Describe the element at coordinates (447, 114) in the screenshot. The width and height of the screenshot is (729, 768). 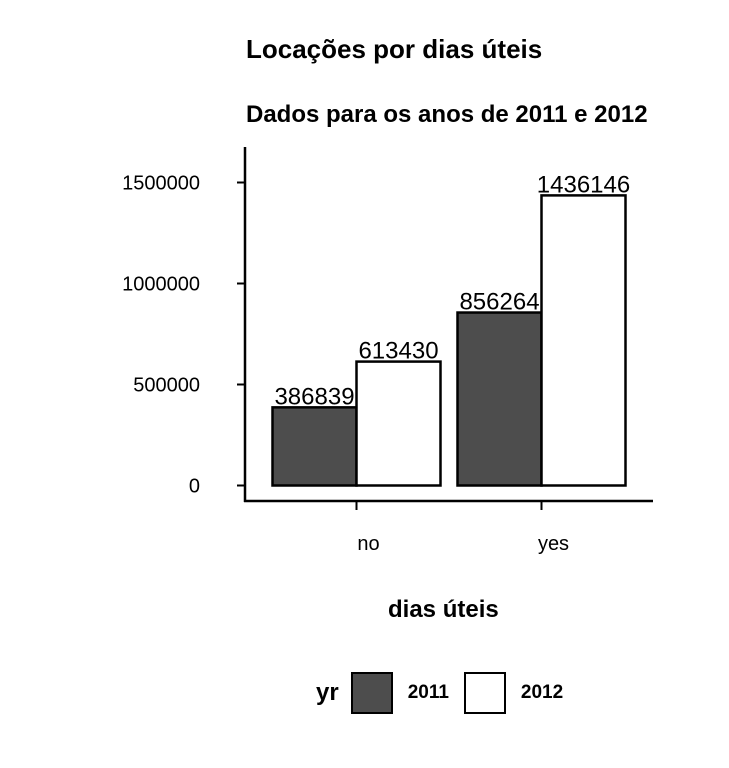
I see `chart-subtitle: Dados para os anos de 2011 e 2012` at that location.